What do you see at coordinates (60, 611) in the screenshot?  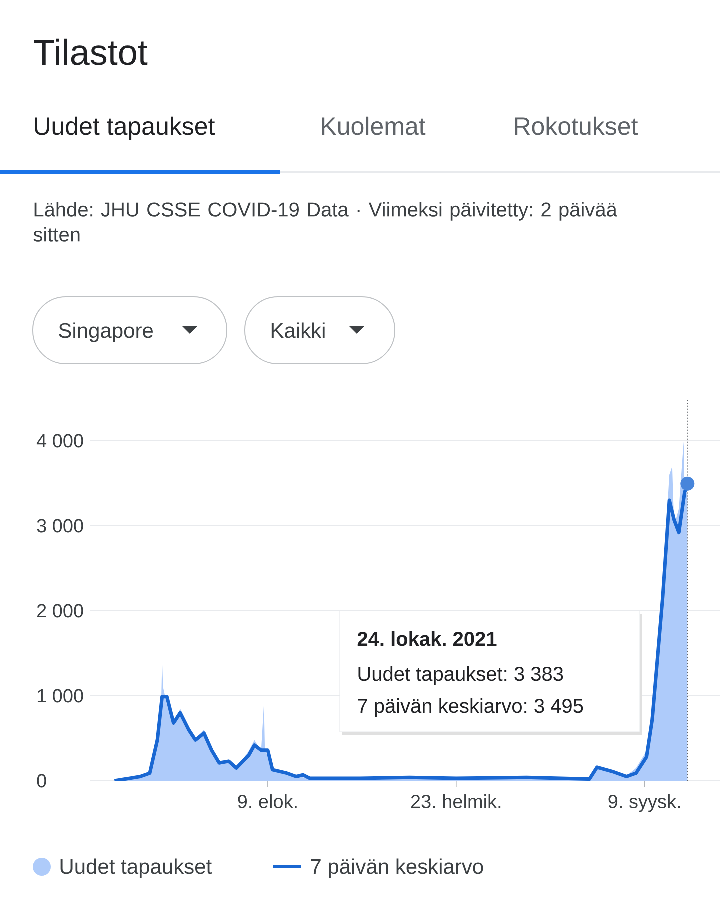 I see `y-tick-label: 2 000` at bounding box center [60, 611].